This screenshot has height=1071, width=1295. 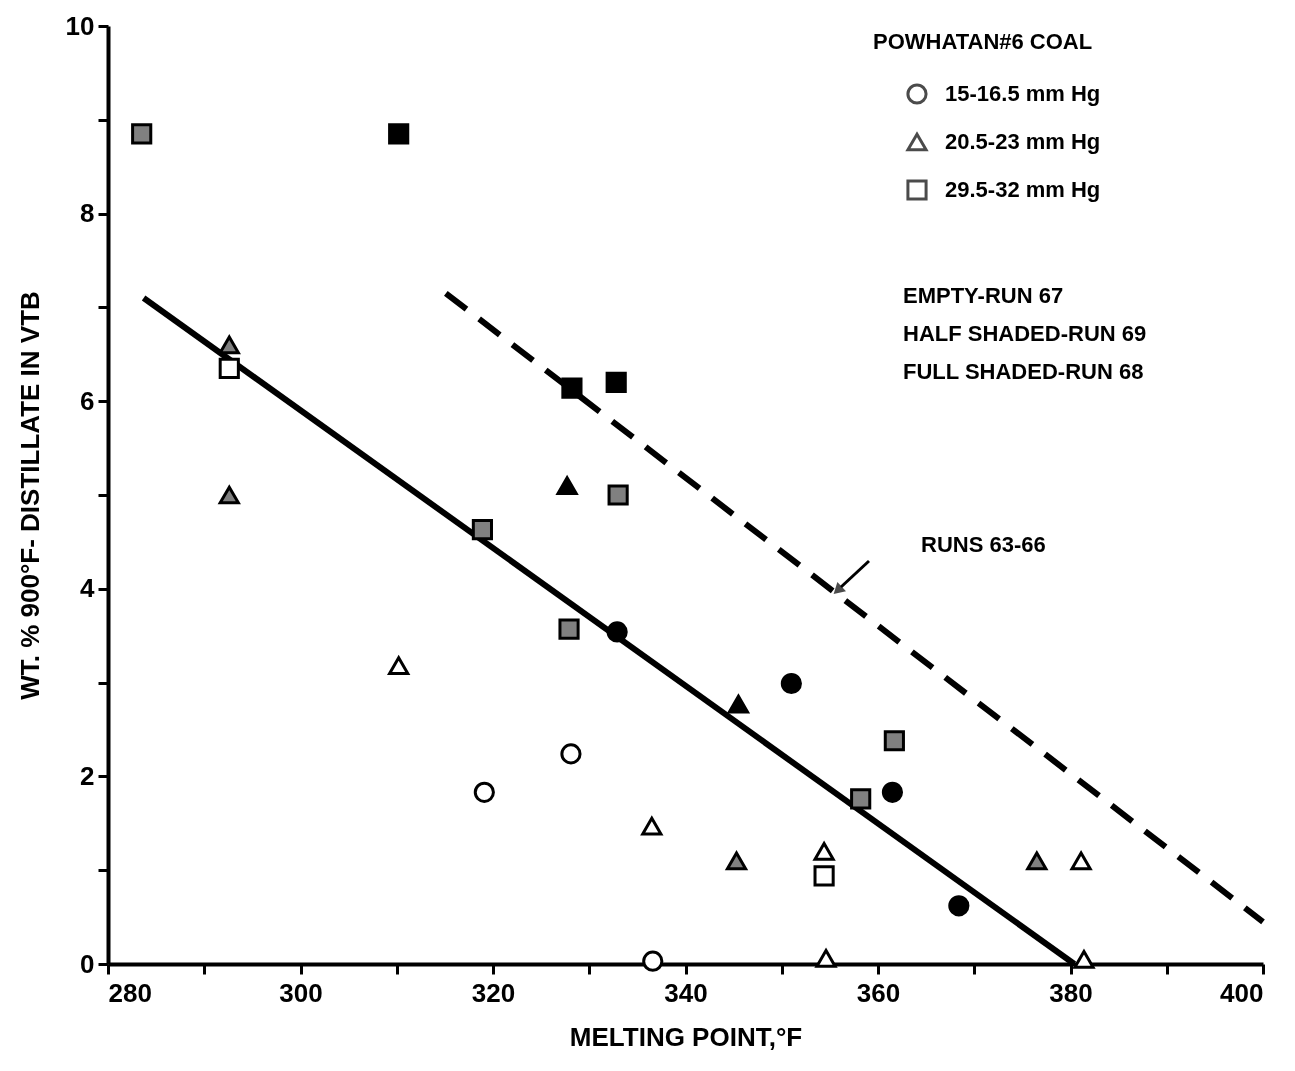 I want to click on x-tick-label: 360, so click(x=878, y=992).